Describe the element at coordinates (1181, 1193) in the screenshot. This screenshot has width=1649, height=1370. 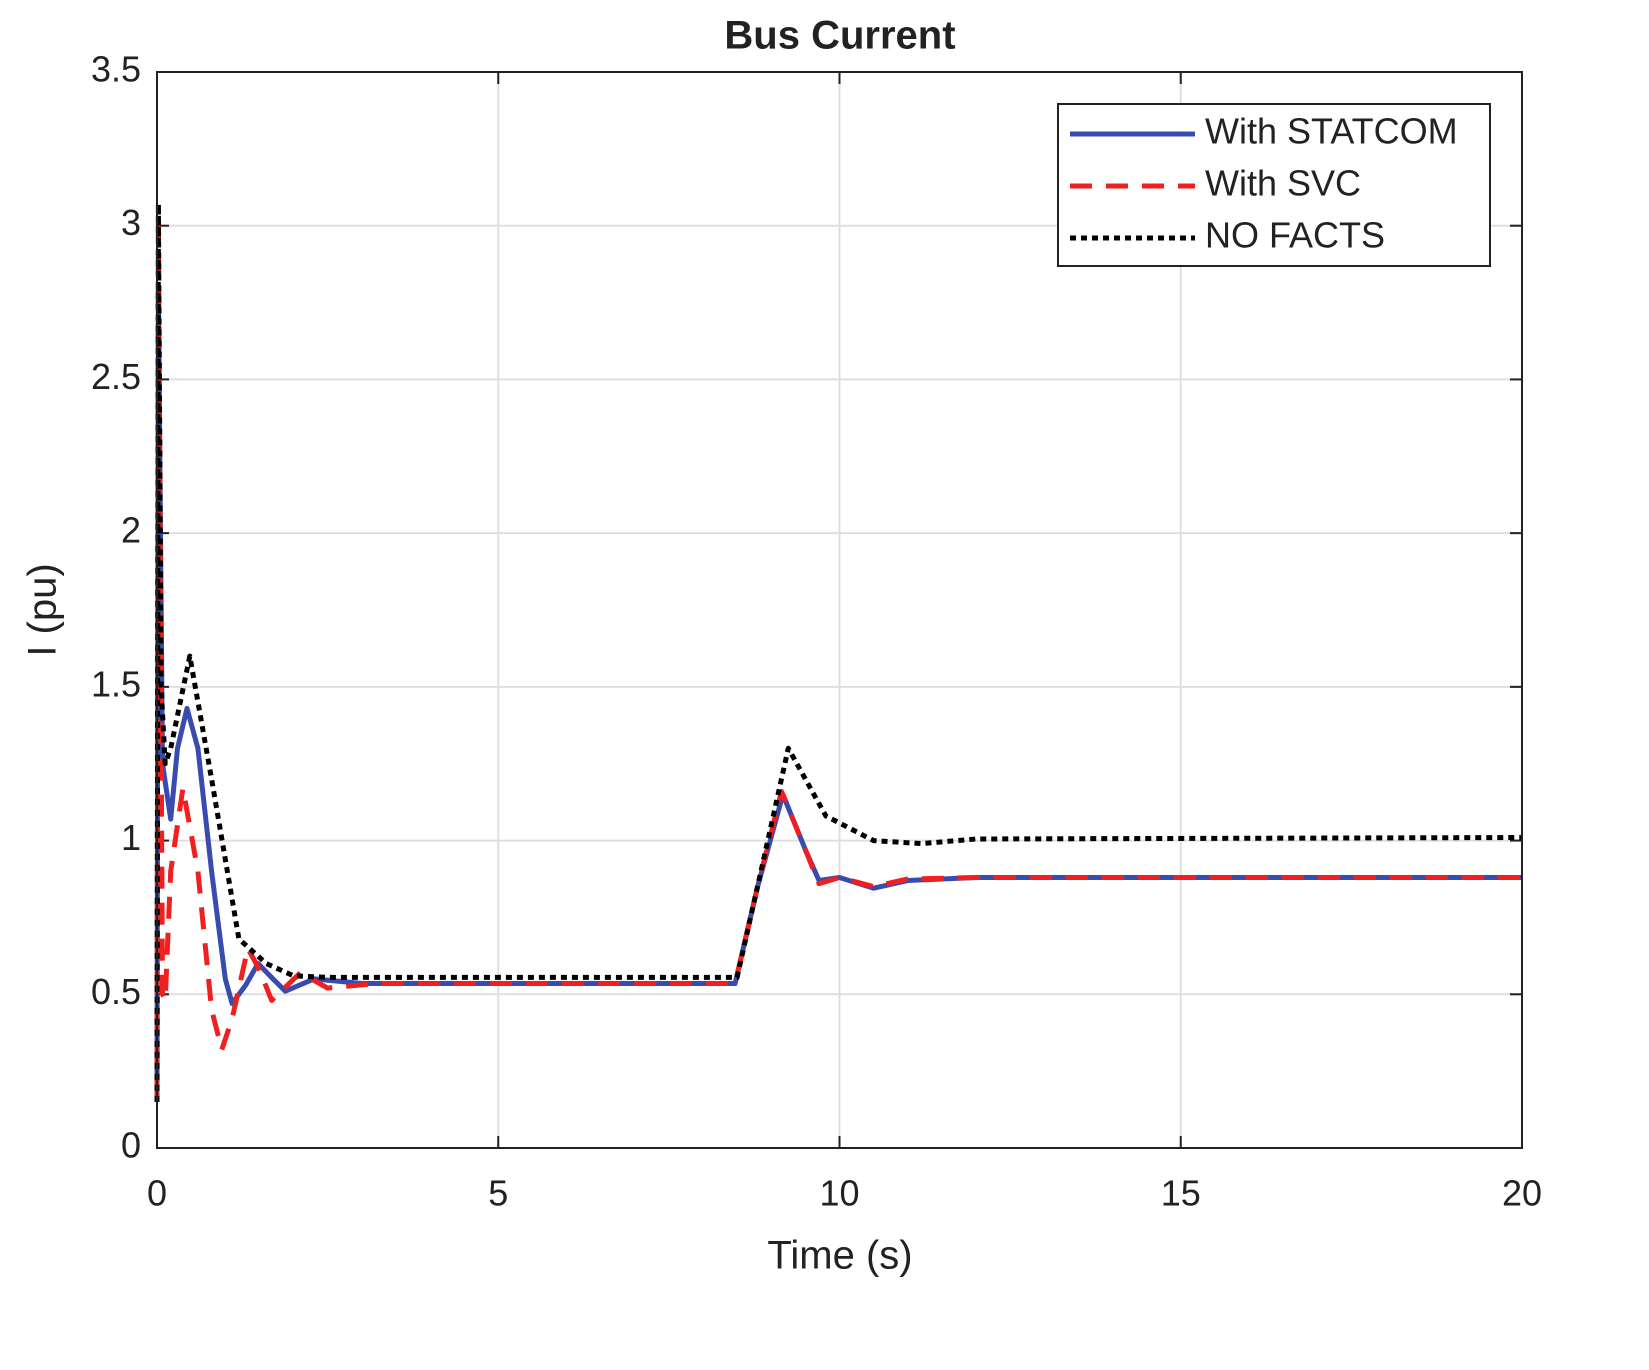
I see `x-tick-label: 15` at that location.